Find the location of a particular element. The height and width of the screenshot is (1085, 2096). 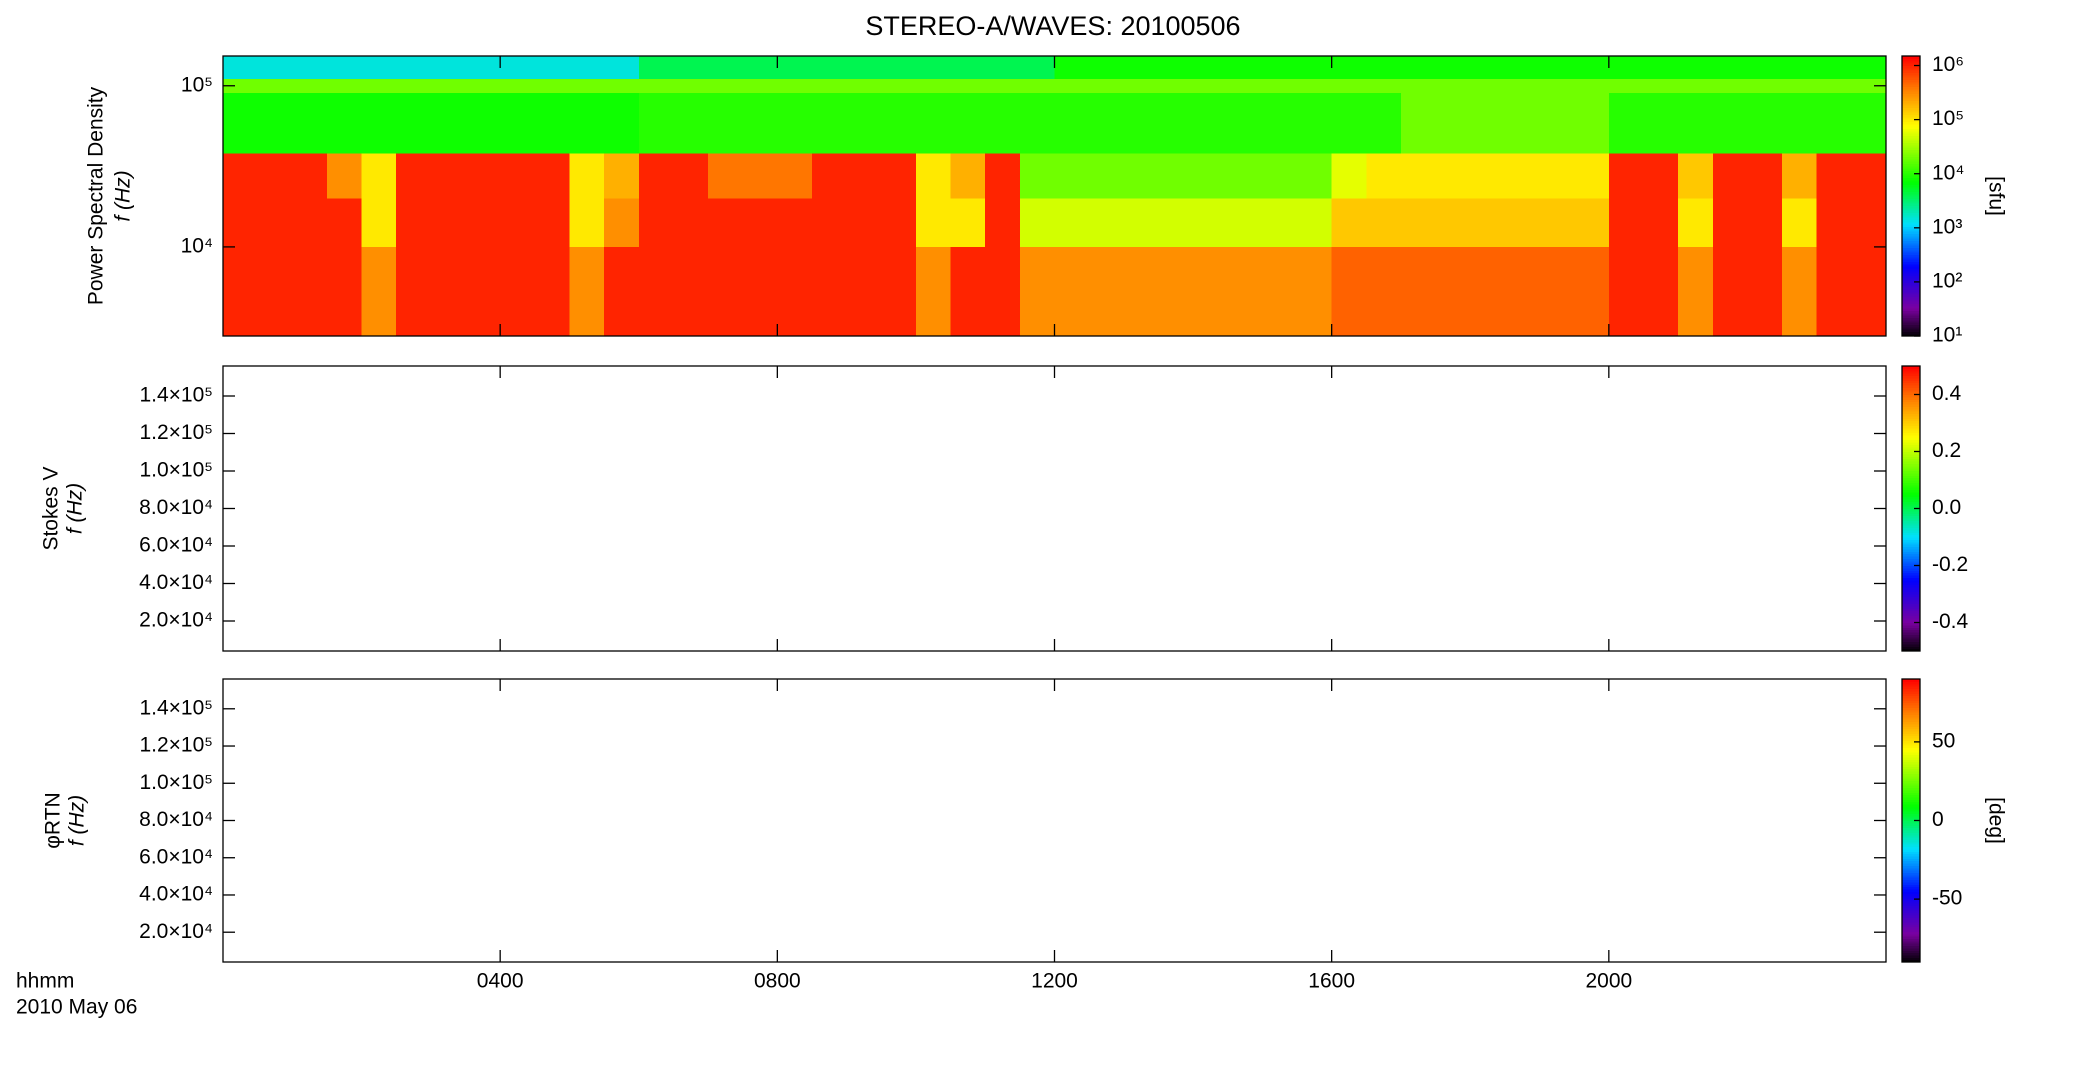

y-tick-label: 1.4×10⁵ is located at coordinates (176, 395).